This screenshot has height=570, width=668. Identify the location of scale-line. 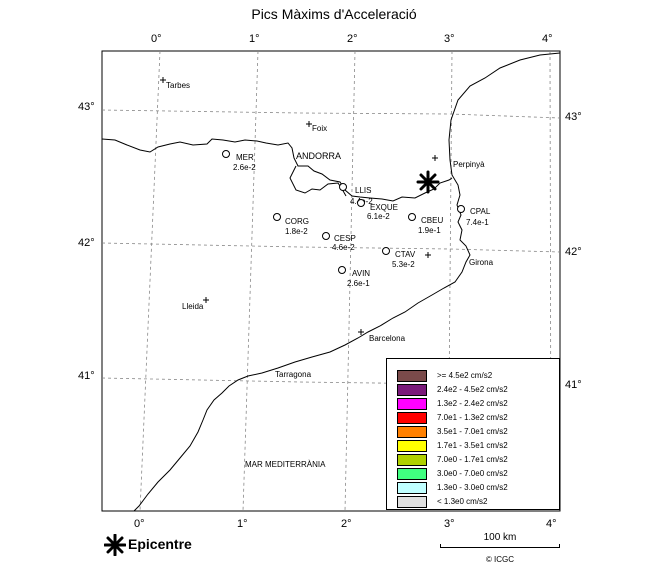
(500, 546).